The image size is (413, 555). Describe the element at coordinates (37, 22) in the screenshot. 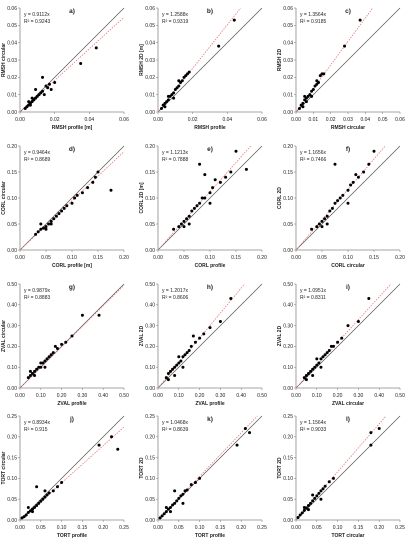

I see `r-squared: R² = 0.9243` at that location.